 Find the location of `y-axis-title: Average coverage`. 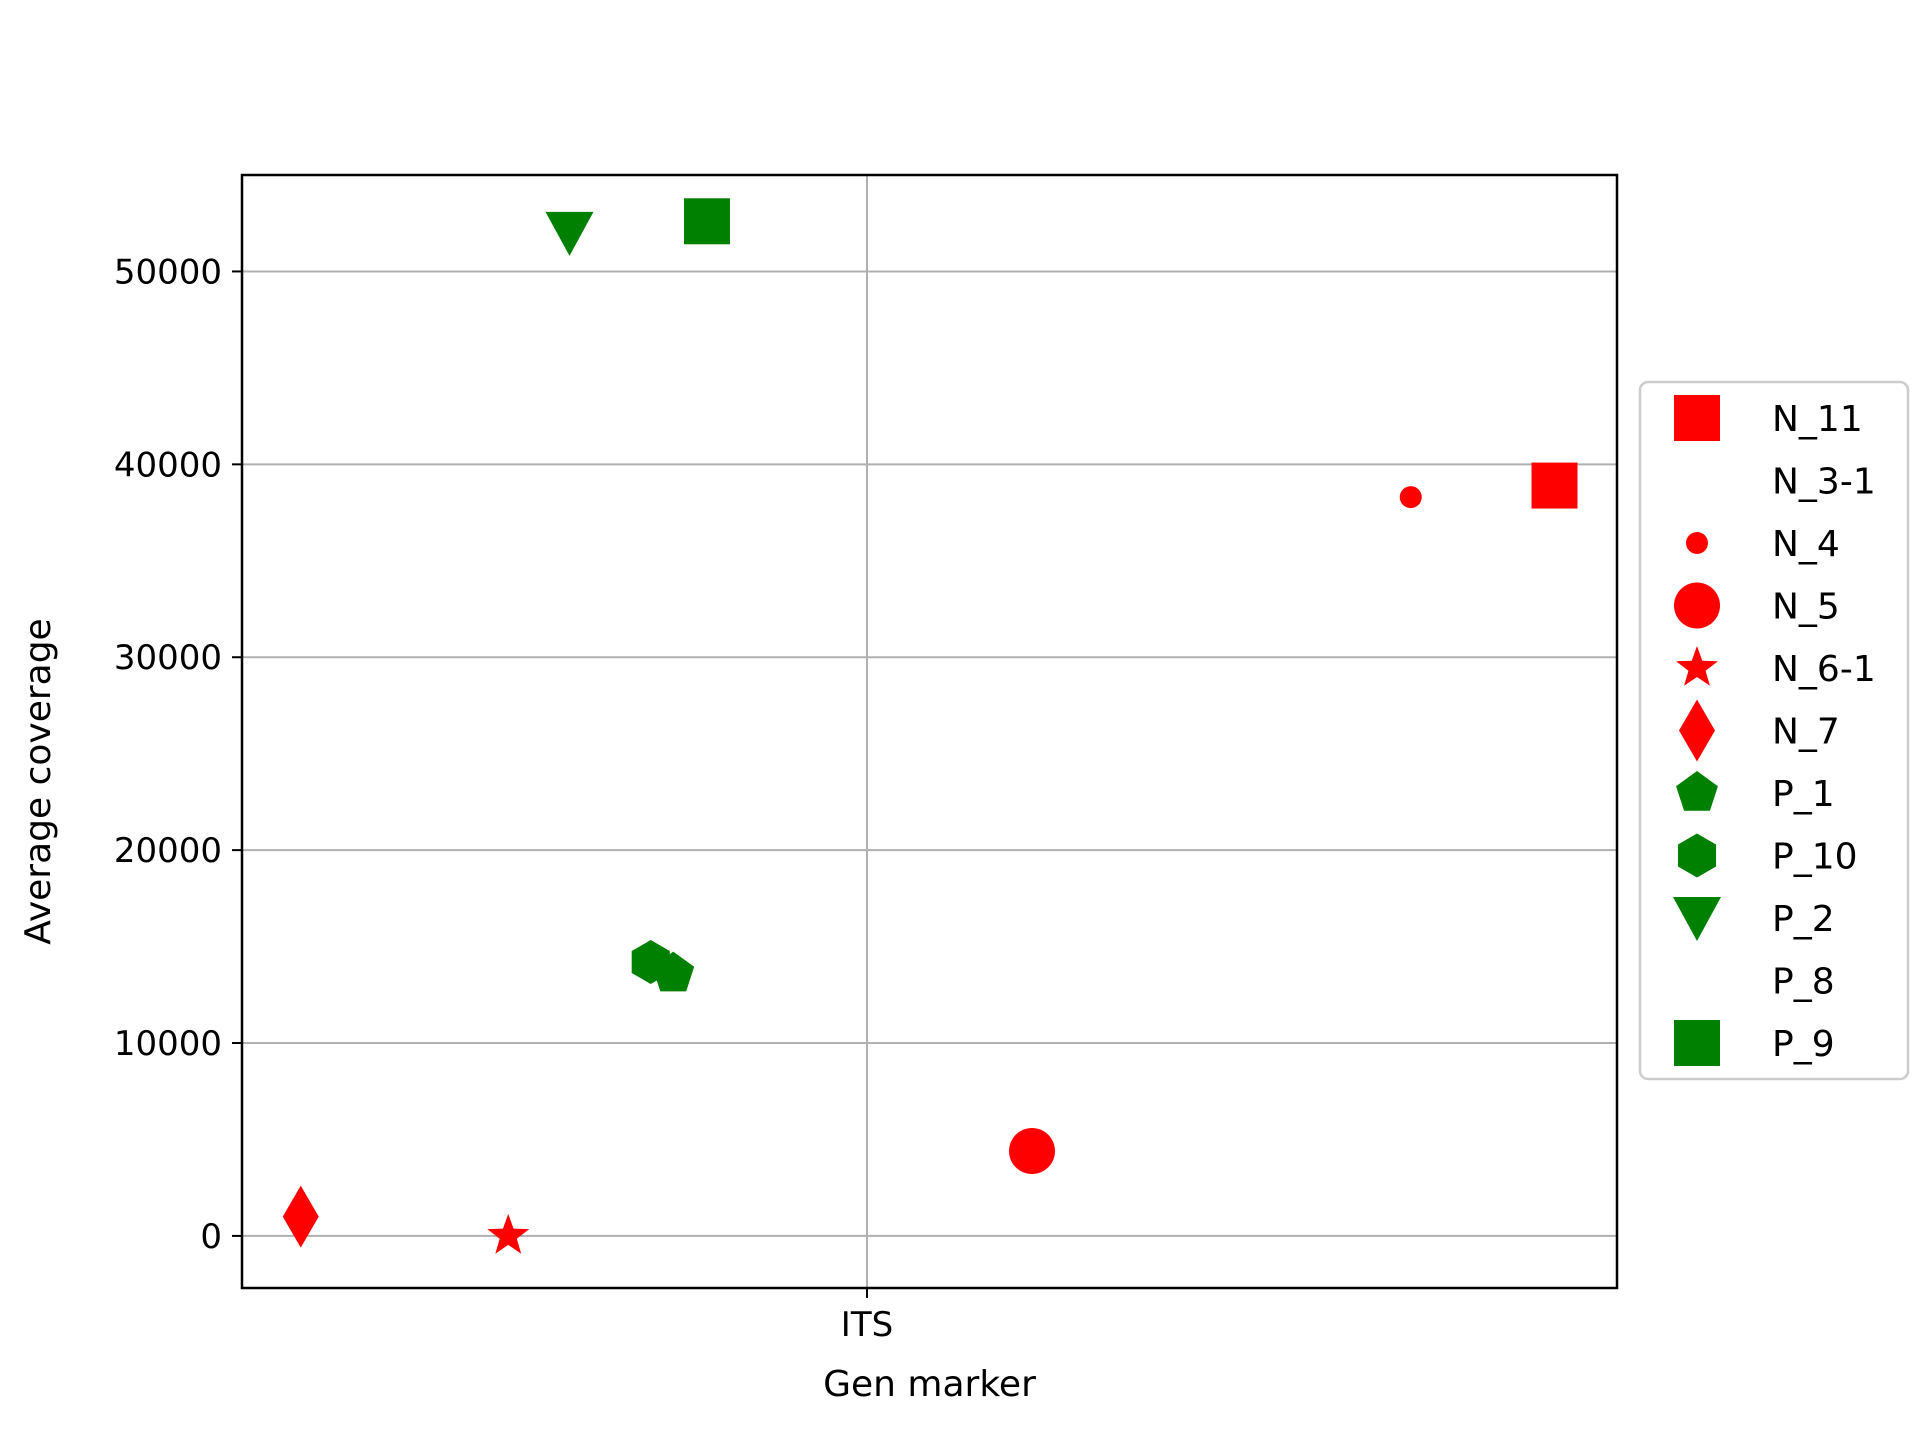

y-axis-title: Average coverage is located at coordinates (38, 781).